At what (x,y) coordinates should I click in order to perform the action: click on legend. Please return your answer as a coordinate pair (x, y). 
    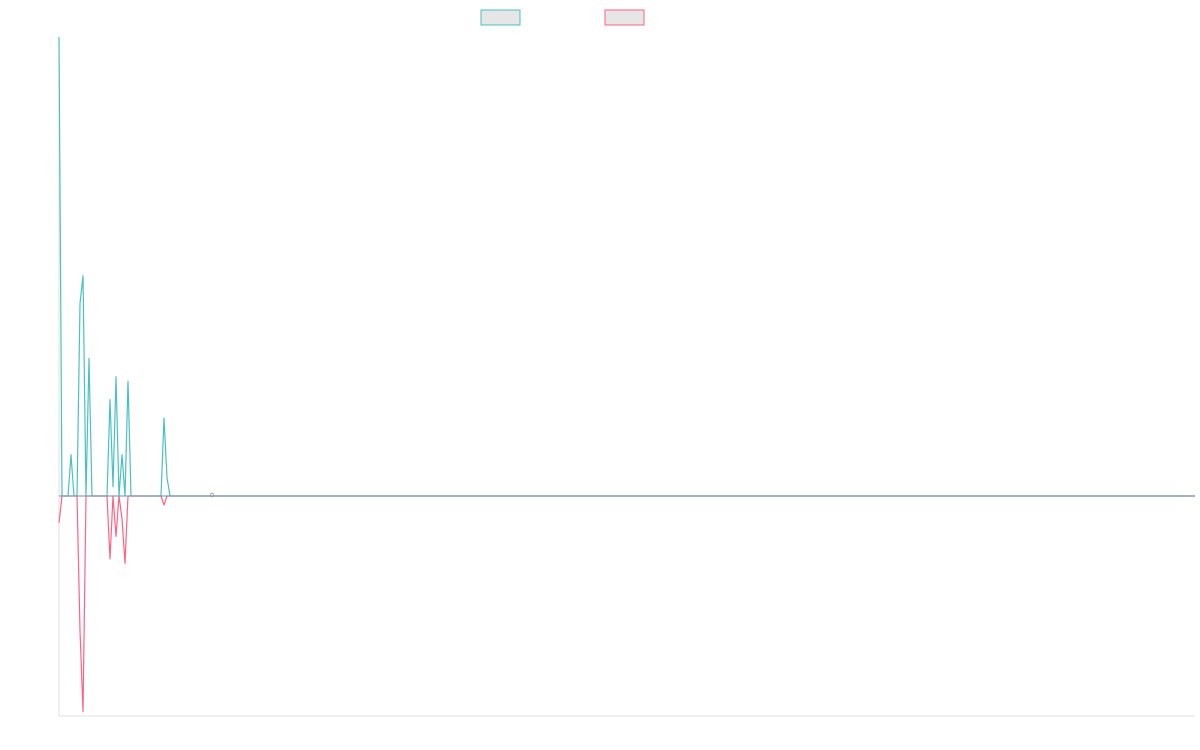
    Looking at the image, I should click on (562, 17).